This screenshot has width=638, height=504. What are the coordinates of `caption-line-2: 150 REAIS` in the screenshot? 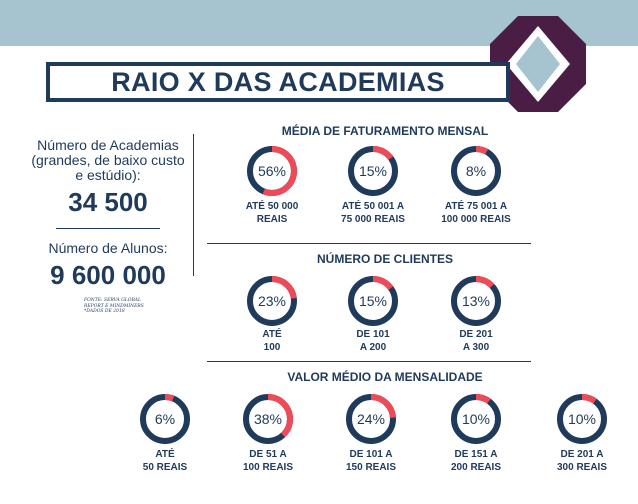 It's located at (371, 467).